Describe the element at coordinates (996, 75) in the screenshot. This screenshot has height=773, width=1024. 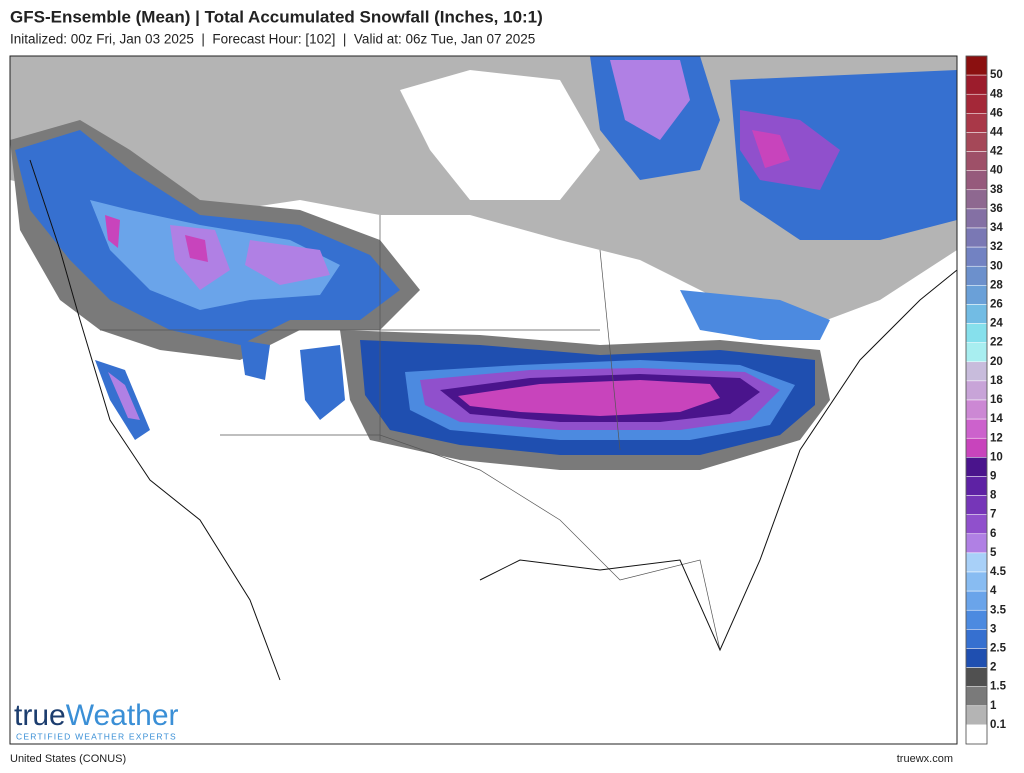
I see `legend-label: 50` at that location.